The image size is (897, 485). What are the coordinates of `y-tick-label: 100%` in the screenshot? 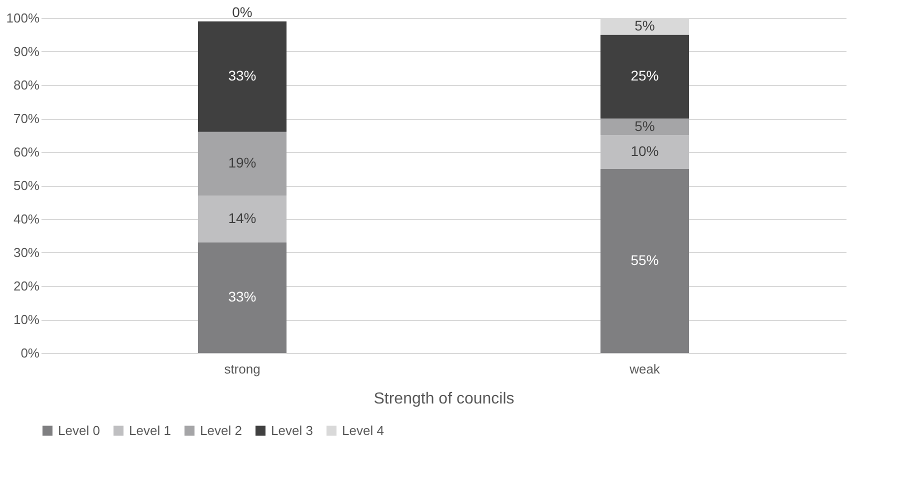 It's located at (23, 18).